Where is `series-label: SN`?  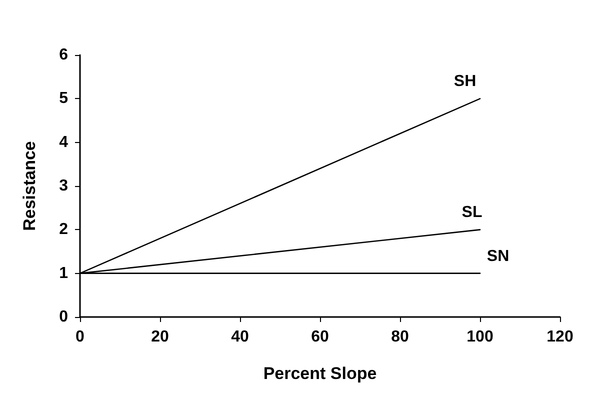
series-label: SN is located at coordinates (498, 256).